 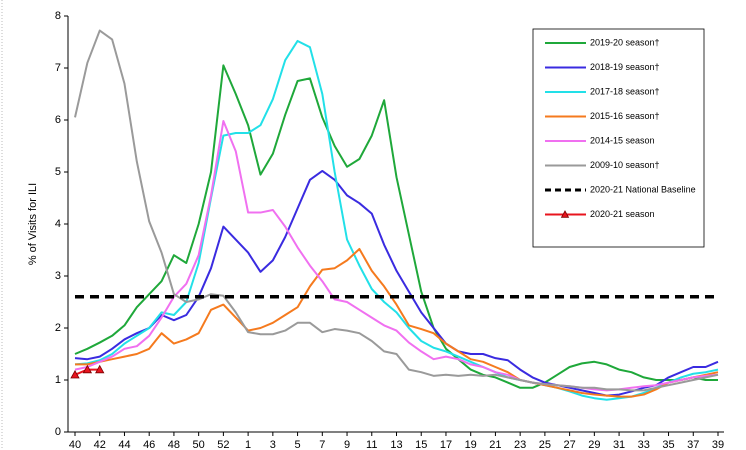 What do you see at coordinates (100, 444) in the screenshot?
I see `x-tick-label: 42` at bounding box center [100, 444].